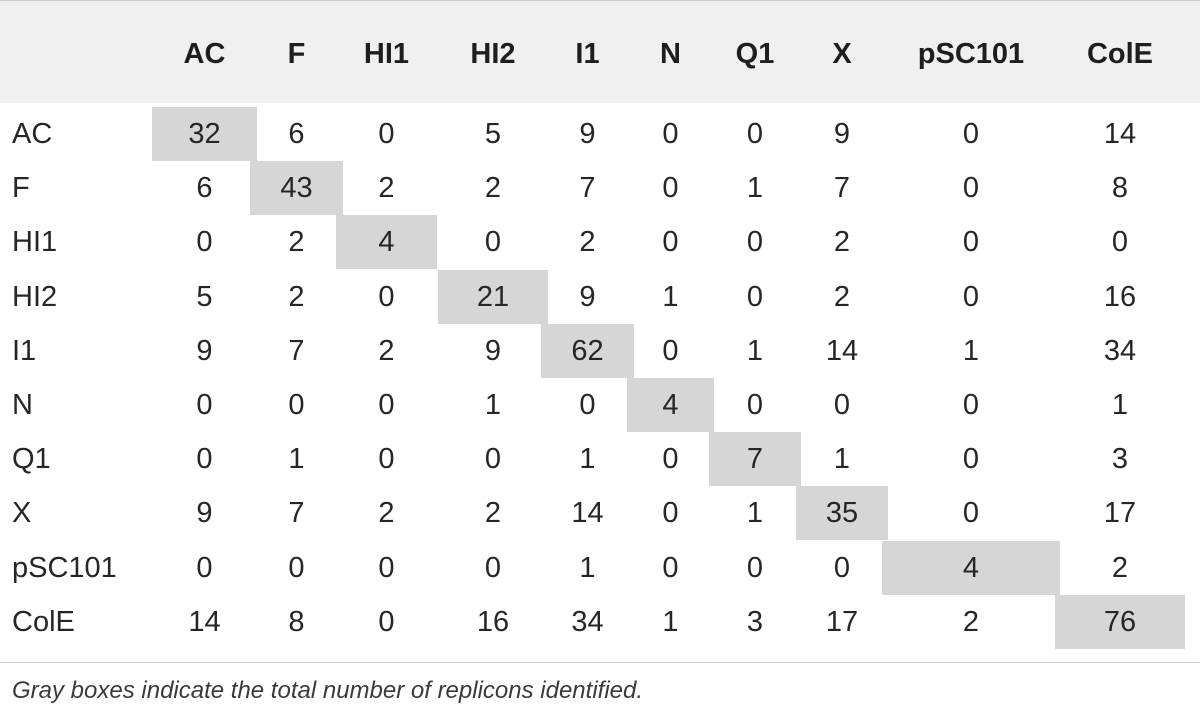  Describe the element at coordinates (1120, 54) in the screenshot. I see `column-header-cole: ColE` at that location.